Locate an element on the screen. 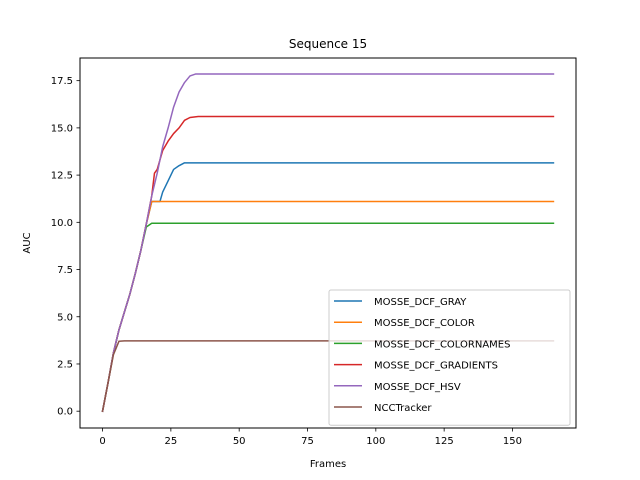 The width and height of the screenshot is (640, 480). legend-box is located at coordinates (449, 357).